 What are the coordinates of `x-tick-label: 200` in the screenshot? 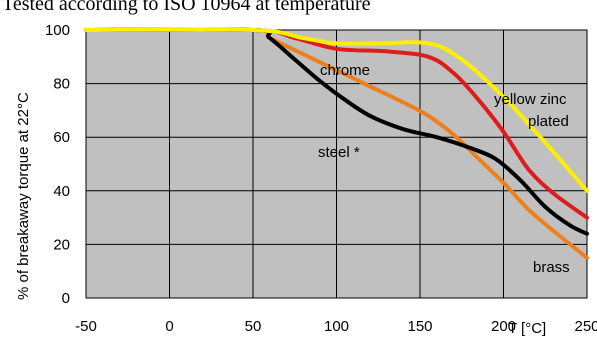 It's located at (503, 326).